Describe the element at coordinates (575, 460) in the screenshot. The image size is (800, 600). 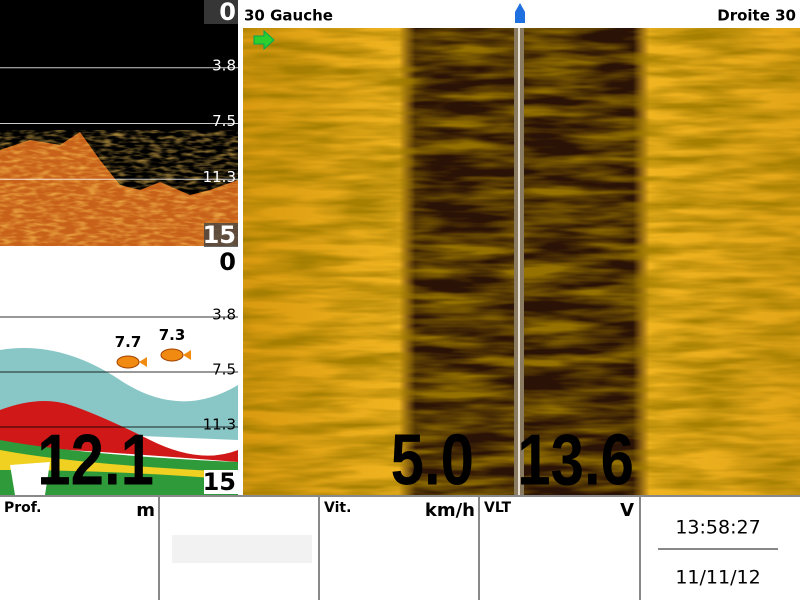
I see `field-value: 13.6` at that location.